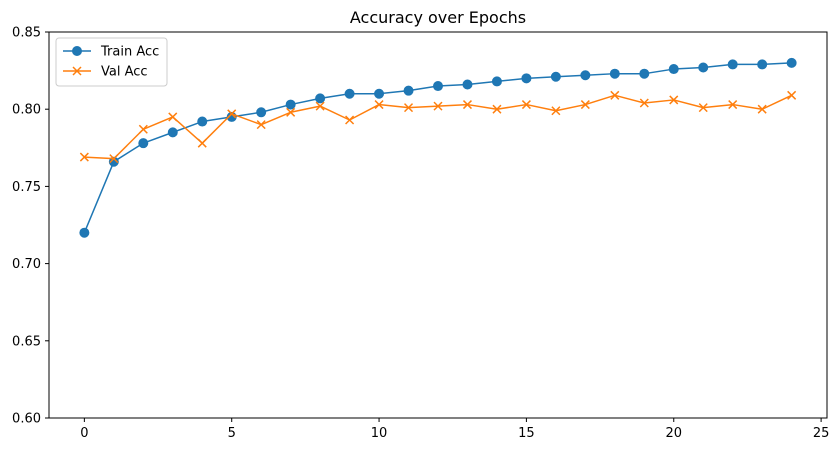 This screenshot has width=838, height=451. Describe the element at coordinates (84, 433) in the screenshot. I see `x-tick-label: 0` at that location.